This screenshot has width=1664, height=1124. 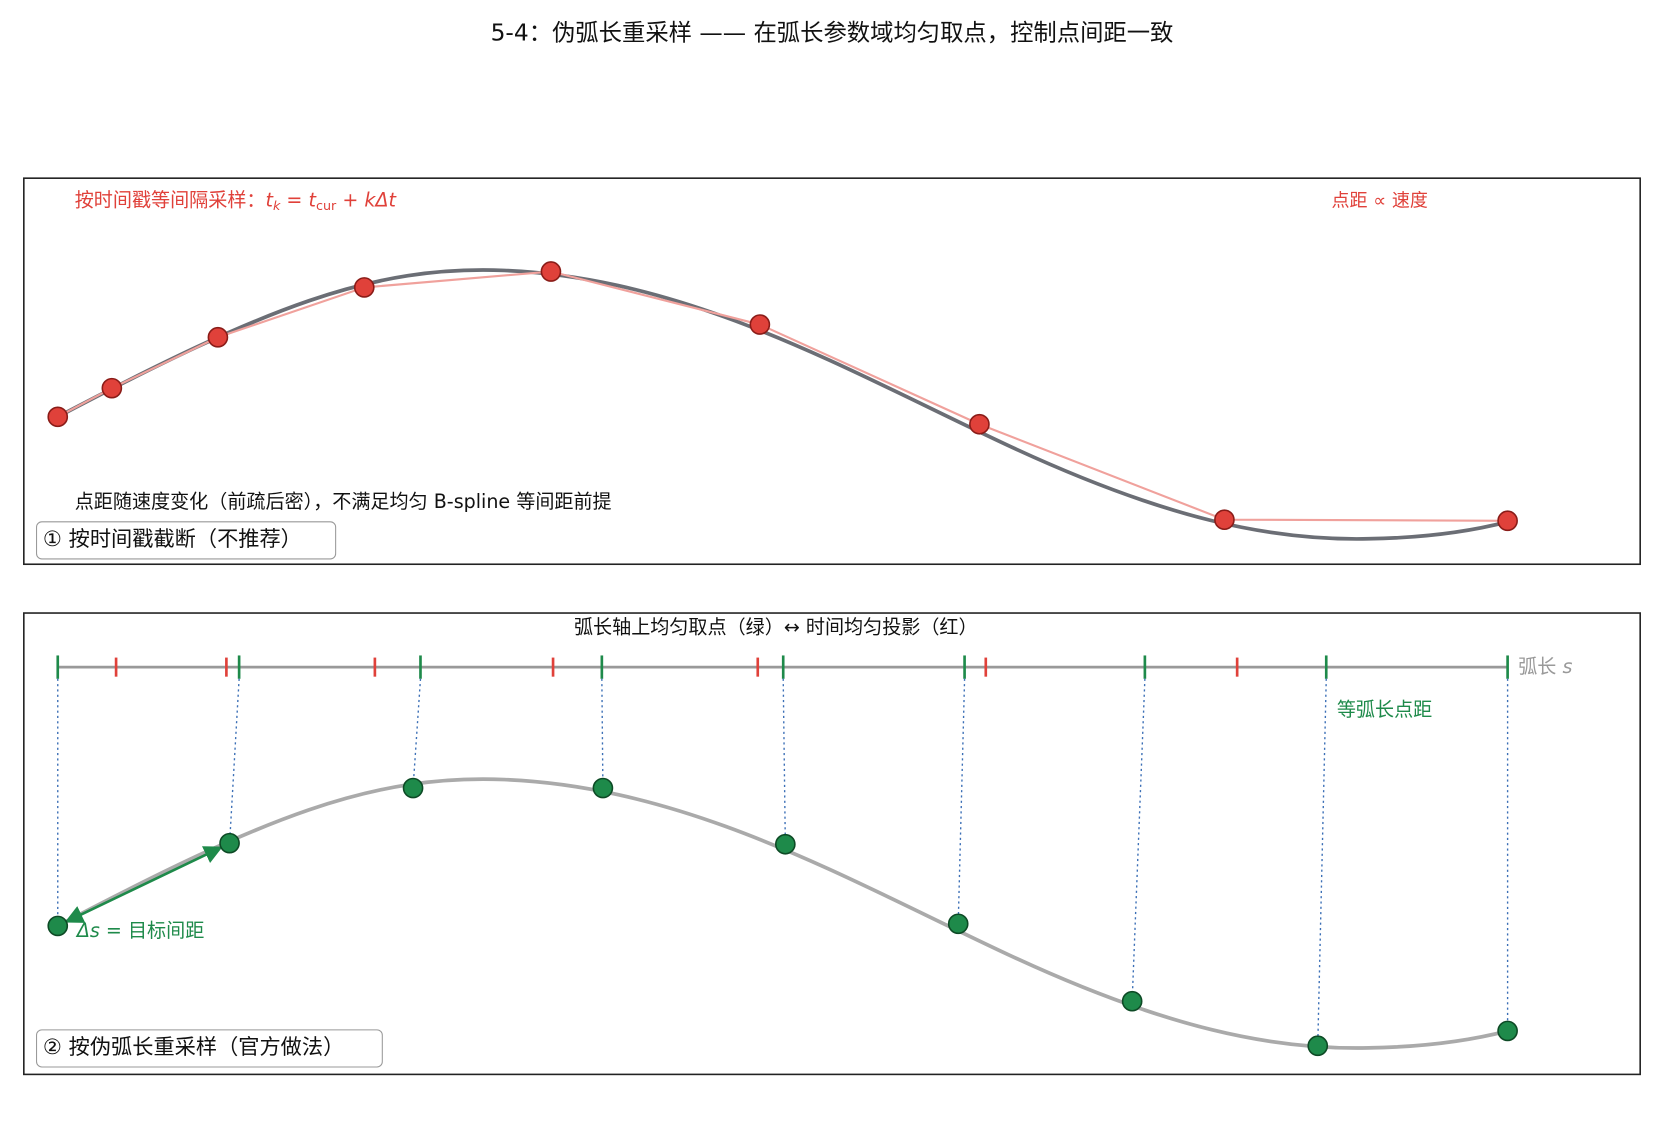 I want to click on text-part: Δs, so click(x=87, y=930).